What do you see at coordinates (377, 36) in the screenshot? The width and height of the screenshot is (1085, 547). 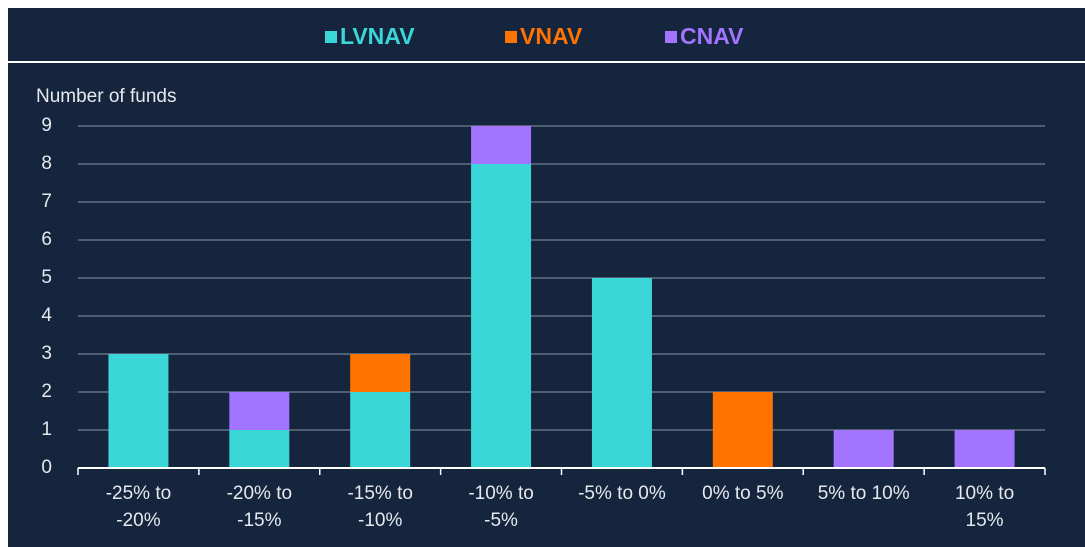 I see `legend-label: LVNAV` at bounding box center [377, 36].